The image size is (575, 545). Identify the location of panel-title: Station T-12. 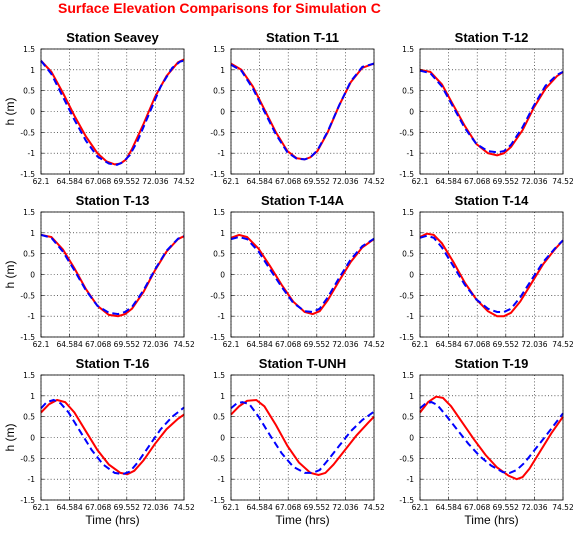
(492, 37).